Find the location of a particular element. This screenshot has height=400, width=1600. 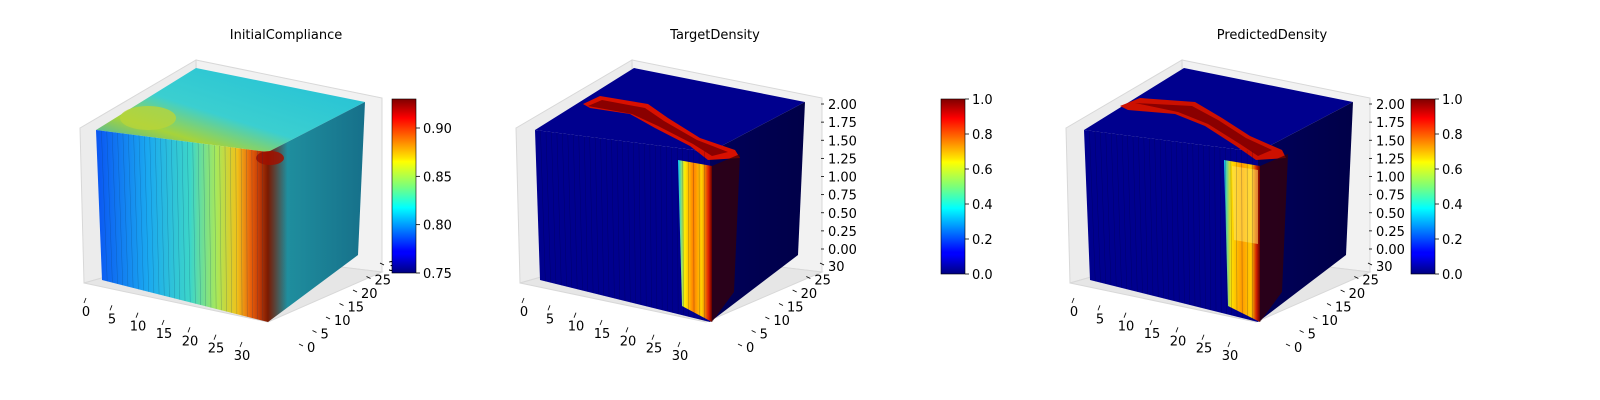

tick-label: 1.75 is located at coordinates (842, 123).